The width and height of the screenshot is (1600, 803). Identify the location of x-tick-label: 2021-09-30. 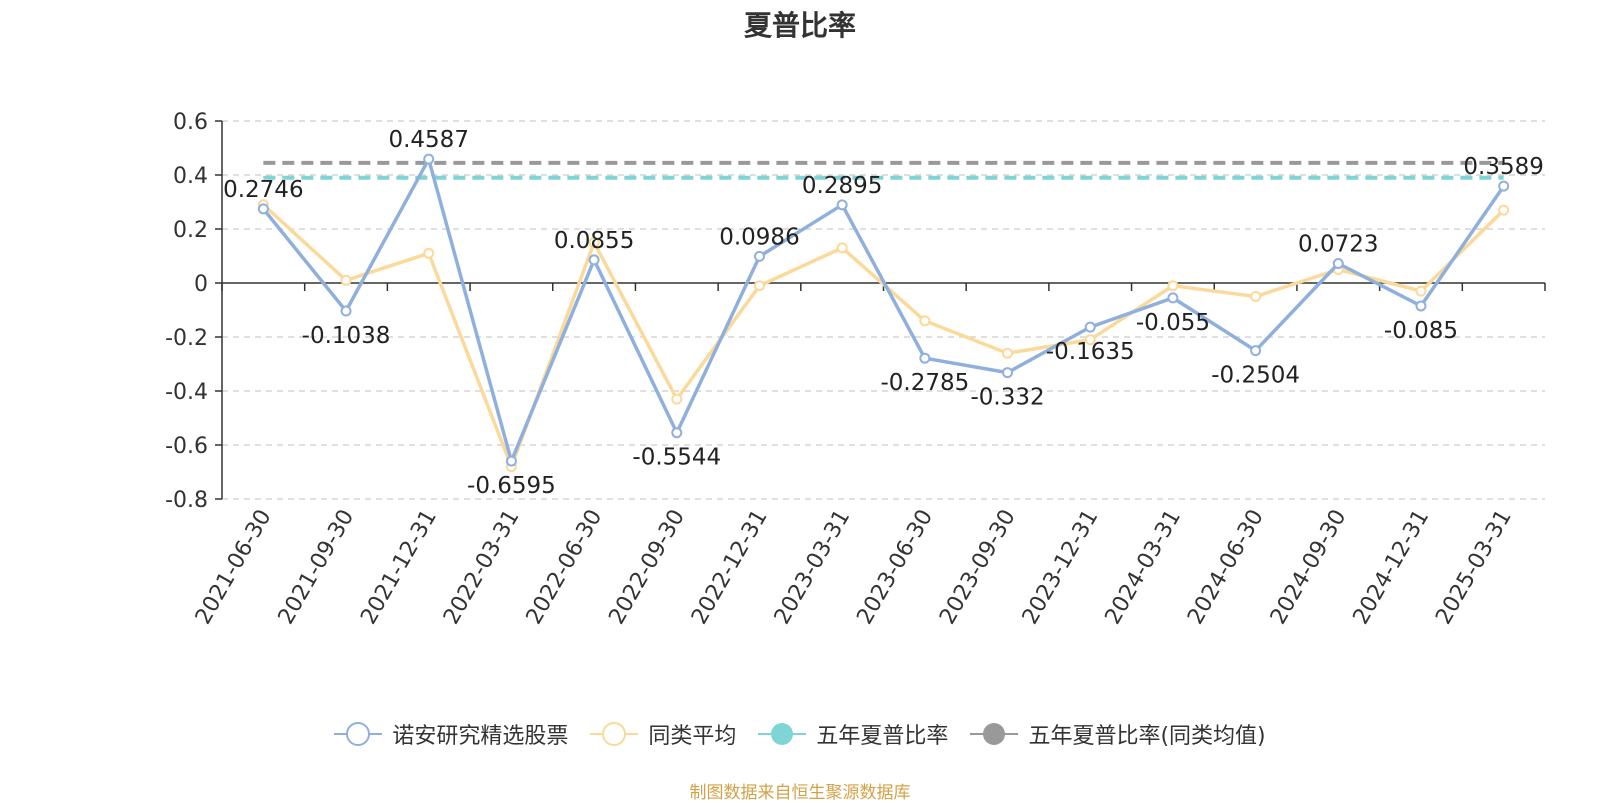
(317, 567).